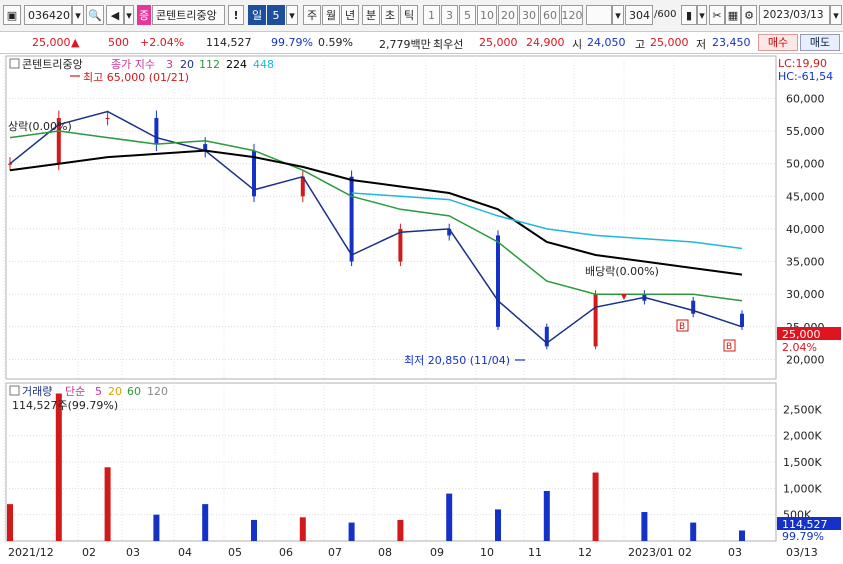  Describe the element at coordinates (405, 44) in the screenshot. I see `trade-amount: 2,779백만` at that location.